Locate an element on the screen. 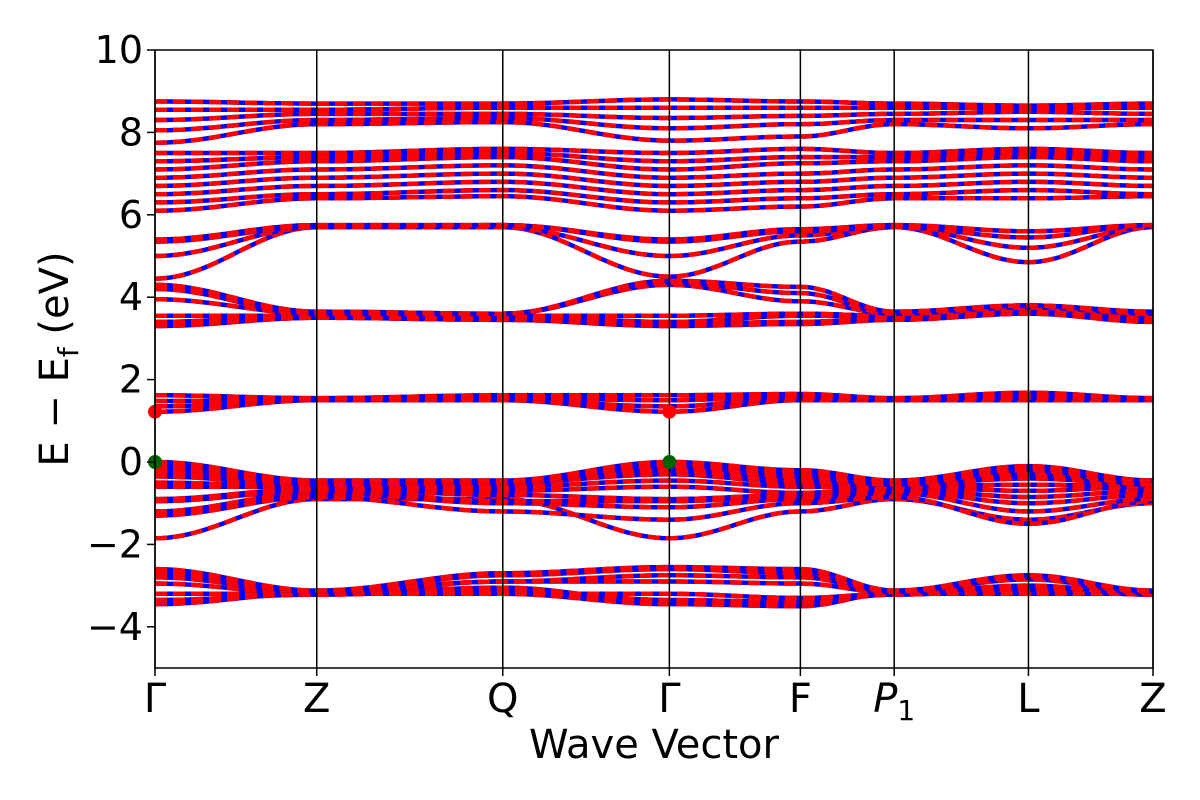 The width and height of the screenshot is (1200, 800). y-axis-label-main: E − E is located at coordinates (55, 412).